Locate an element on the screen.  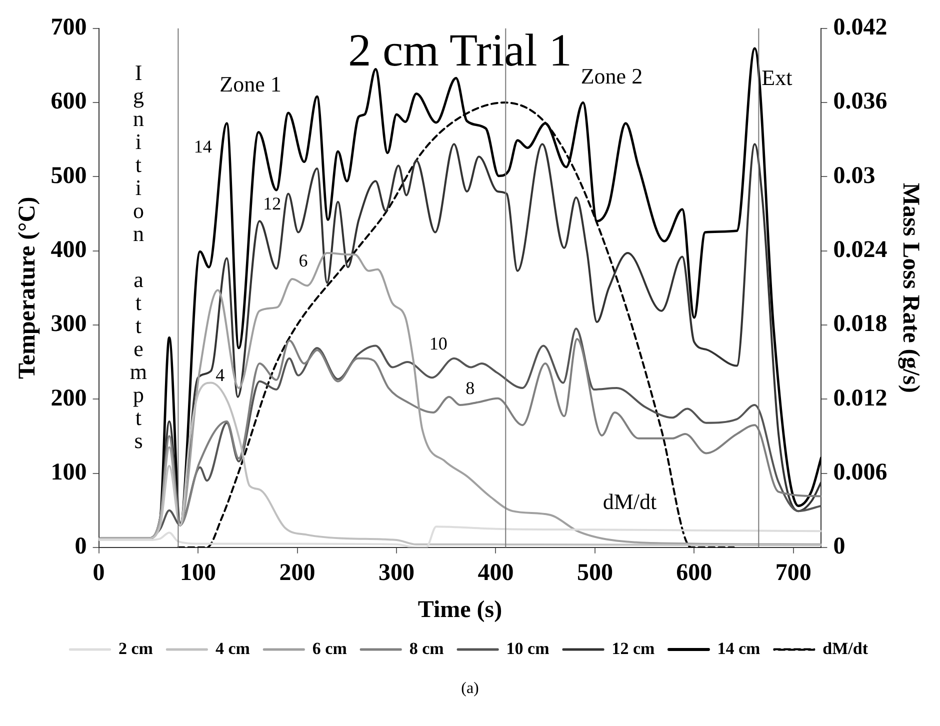
legend-label: 14 cm is located at coordinates (738, 648).